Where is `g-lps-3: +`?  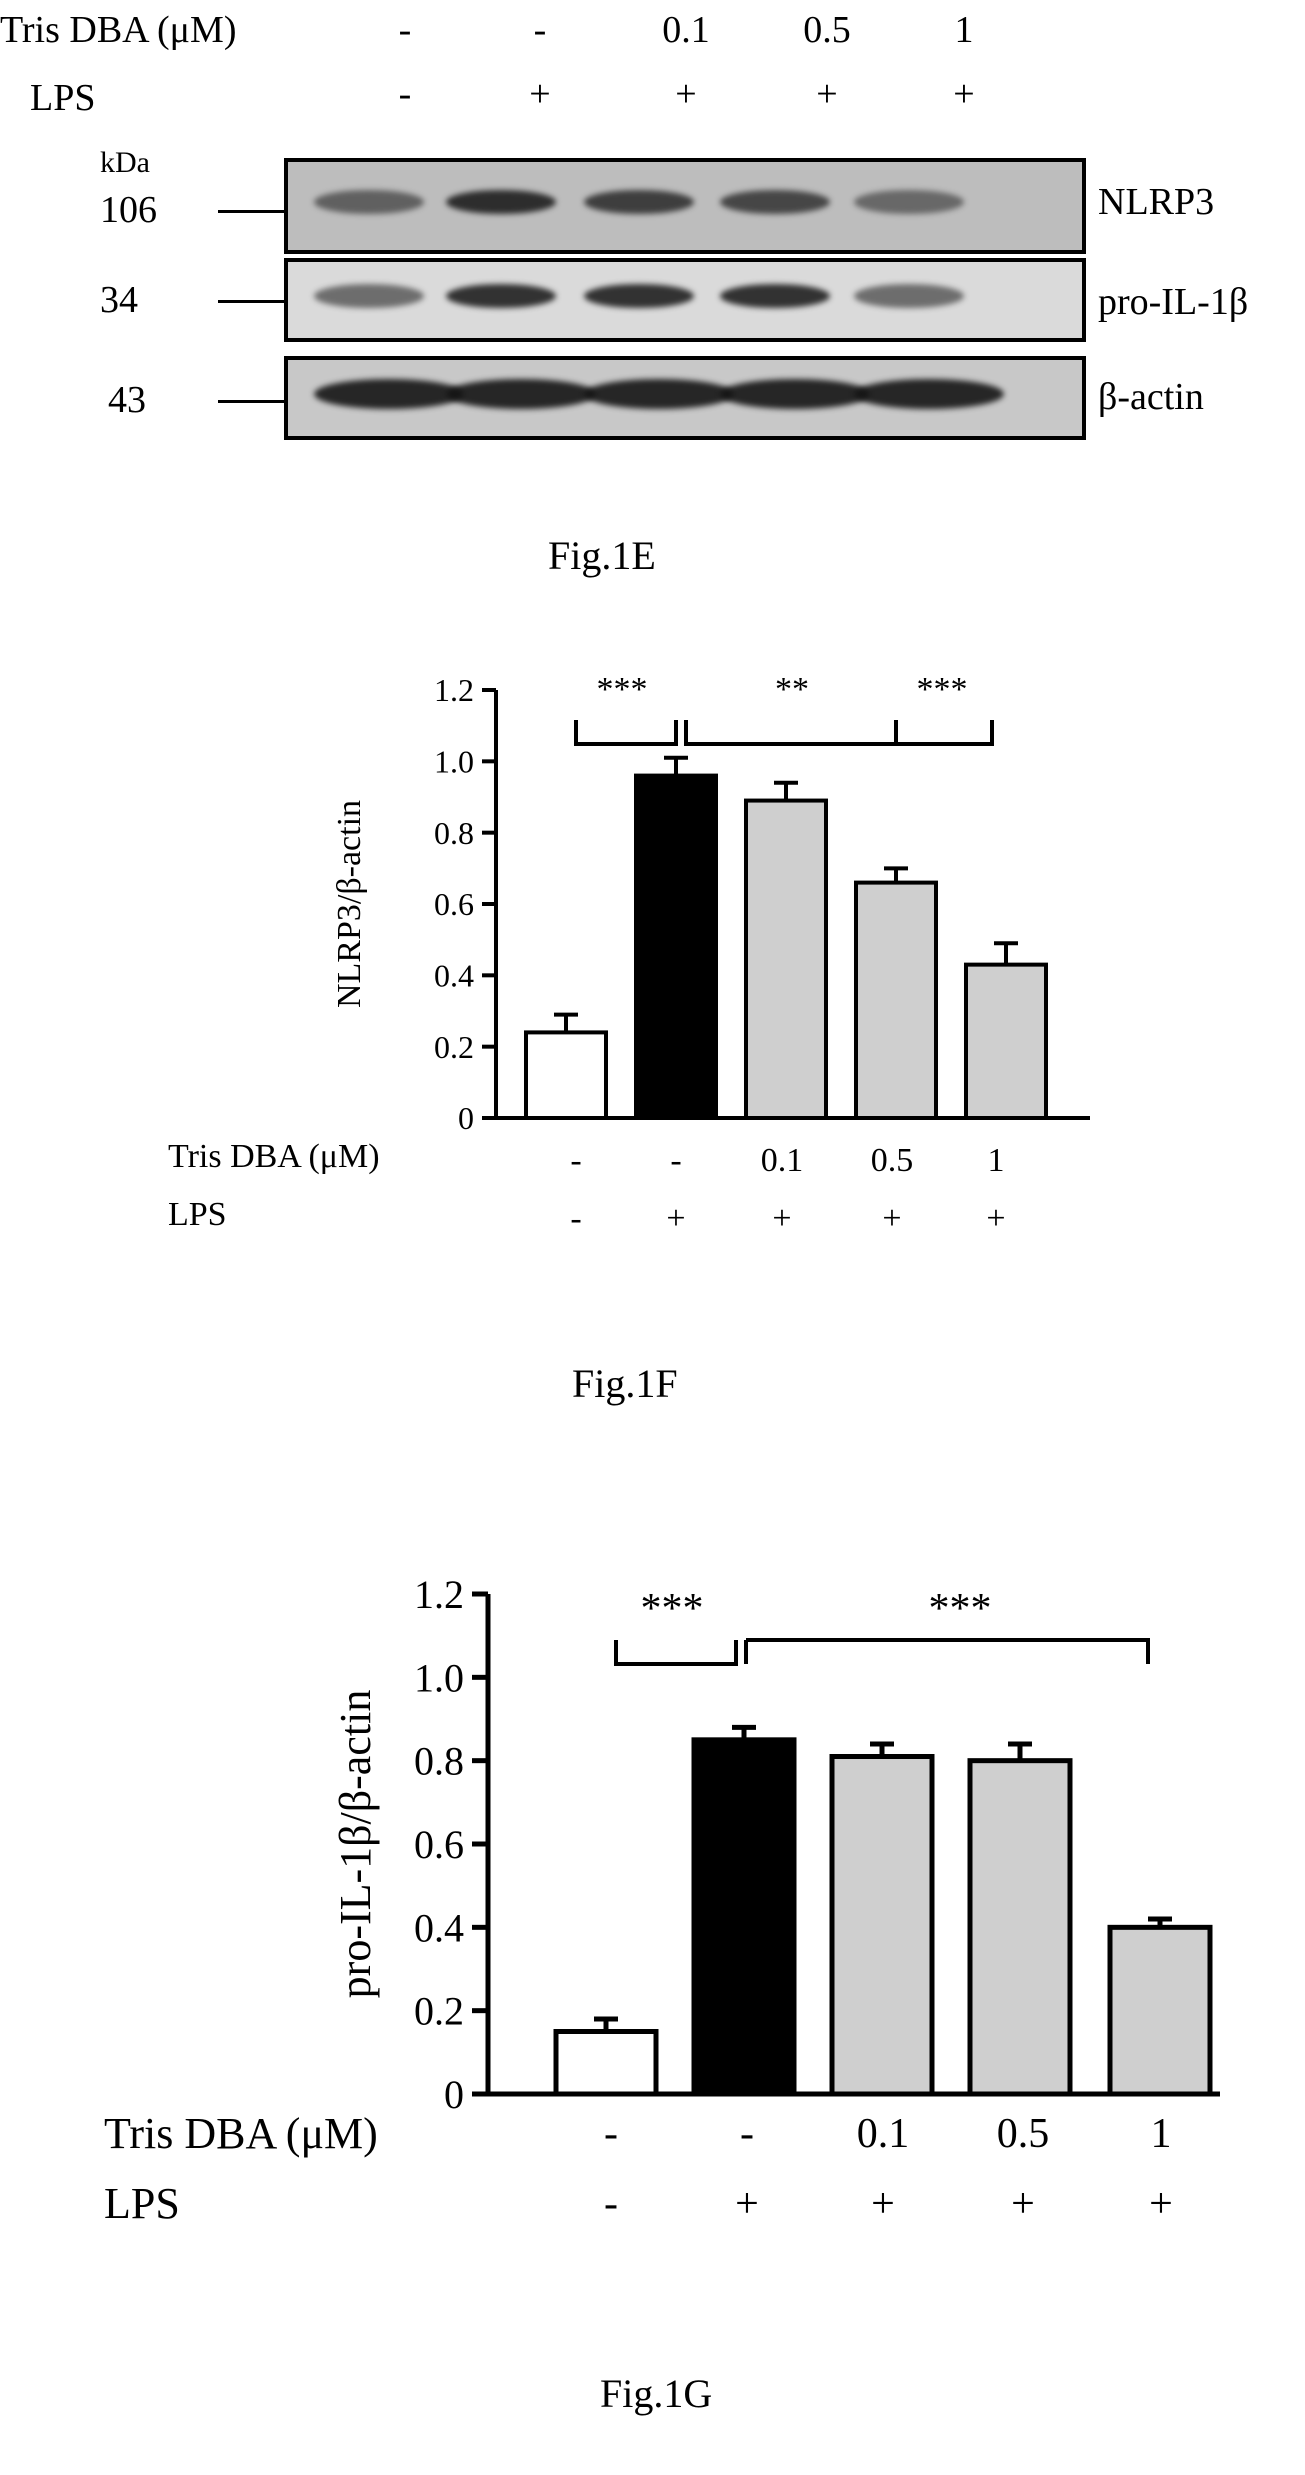 g-lps-3: + is located at coordinates (883, 2204).